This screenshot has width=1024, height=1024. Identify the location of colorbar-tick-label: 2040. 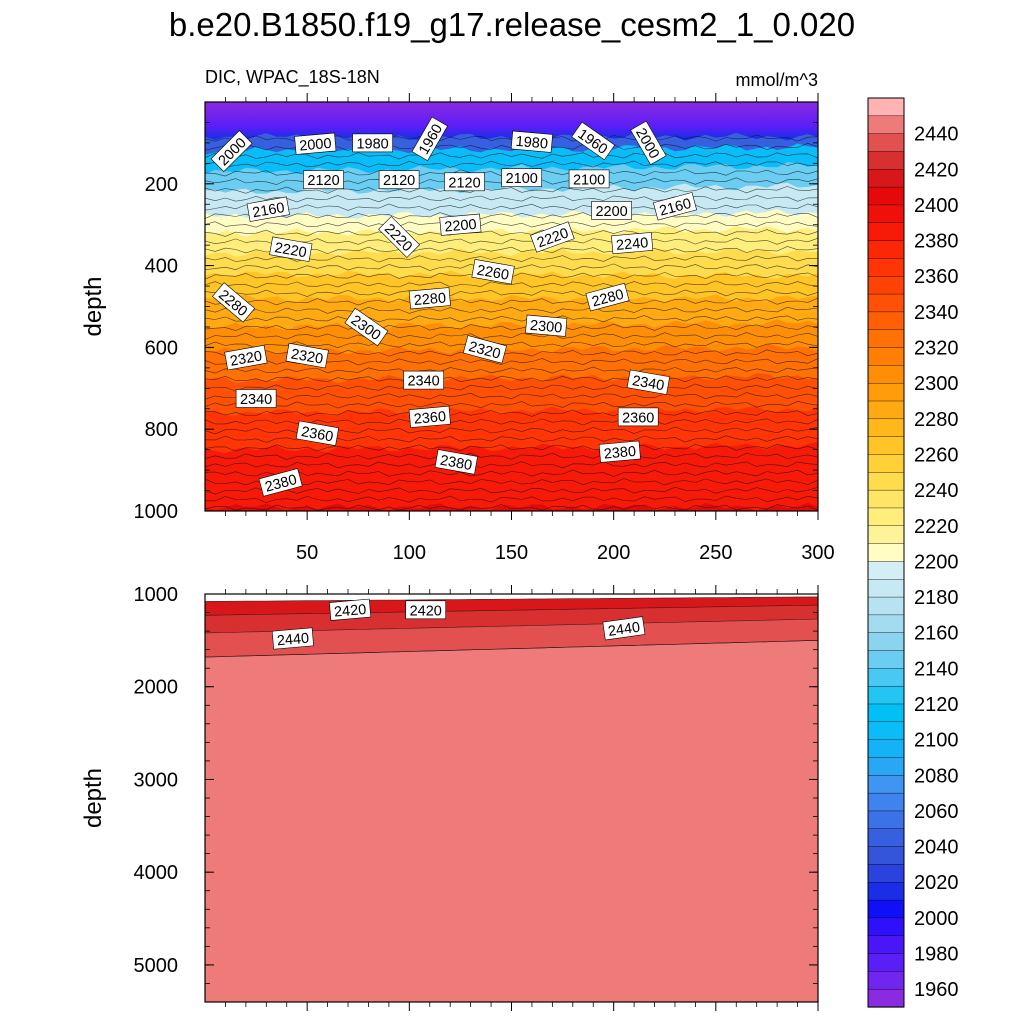
(936, 848).